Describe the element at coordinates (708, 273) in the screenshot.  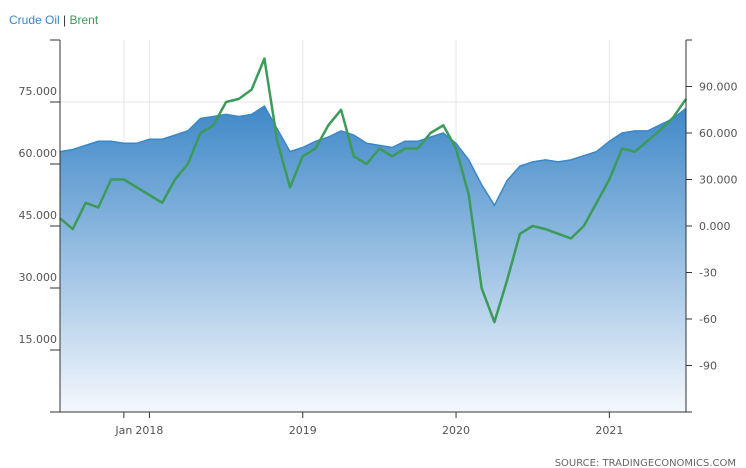
I see `right-tick-label: -30` at that location.